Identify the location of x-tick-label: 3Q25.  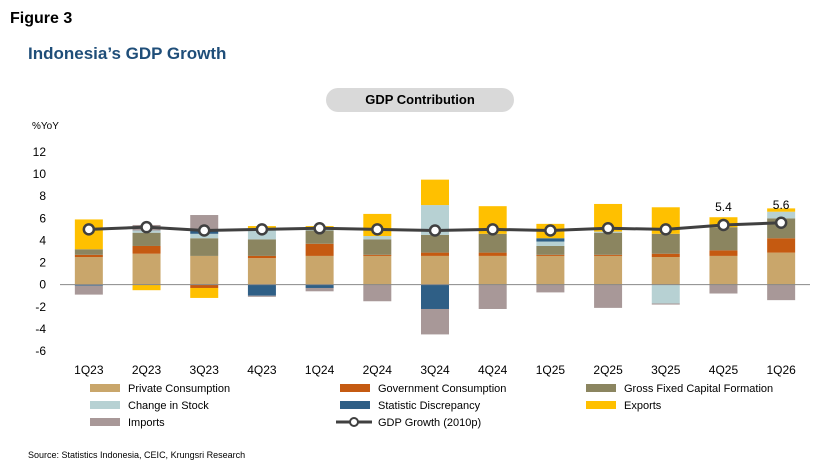
(666, 370).